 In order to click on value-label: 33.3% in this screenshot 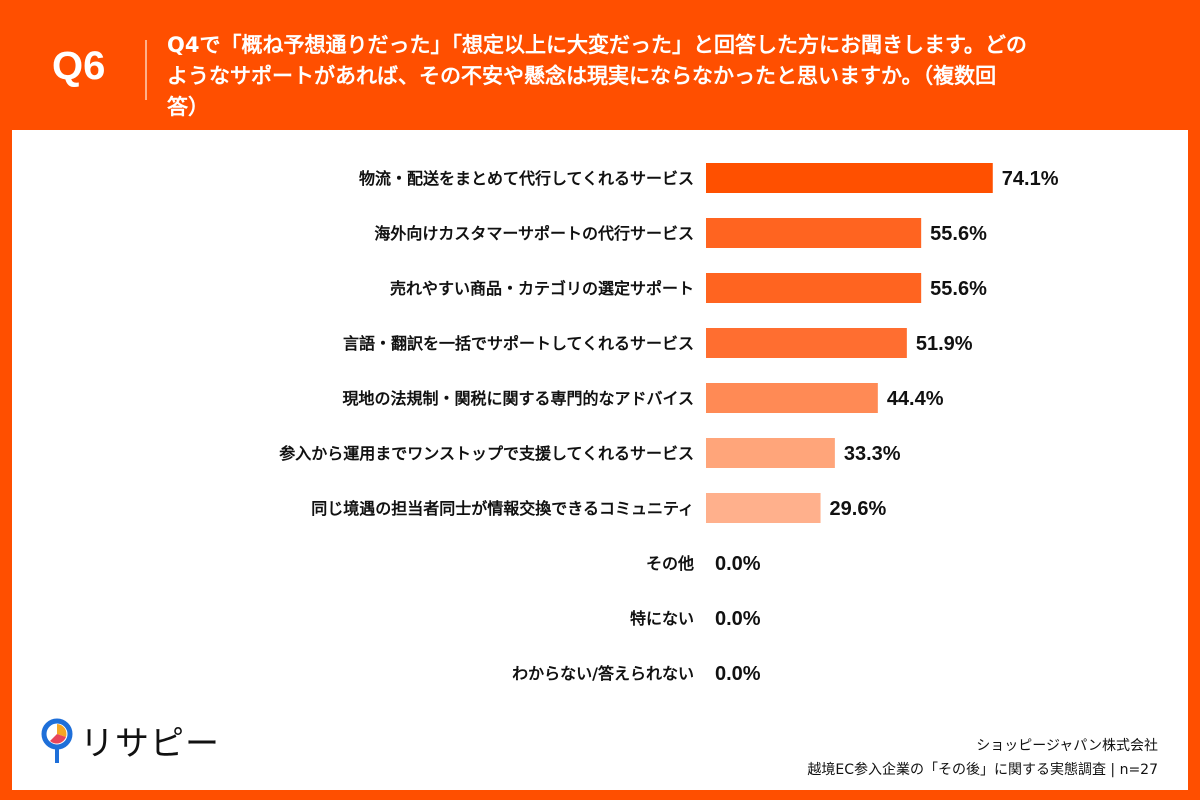, I will do `click(872, 454)`.